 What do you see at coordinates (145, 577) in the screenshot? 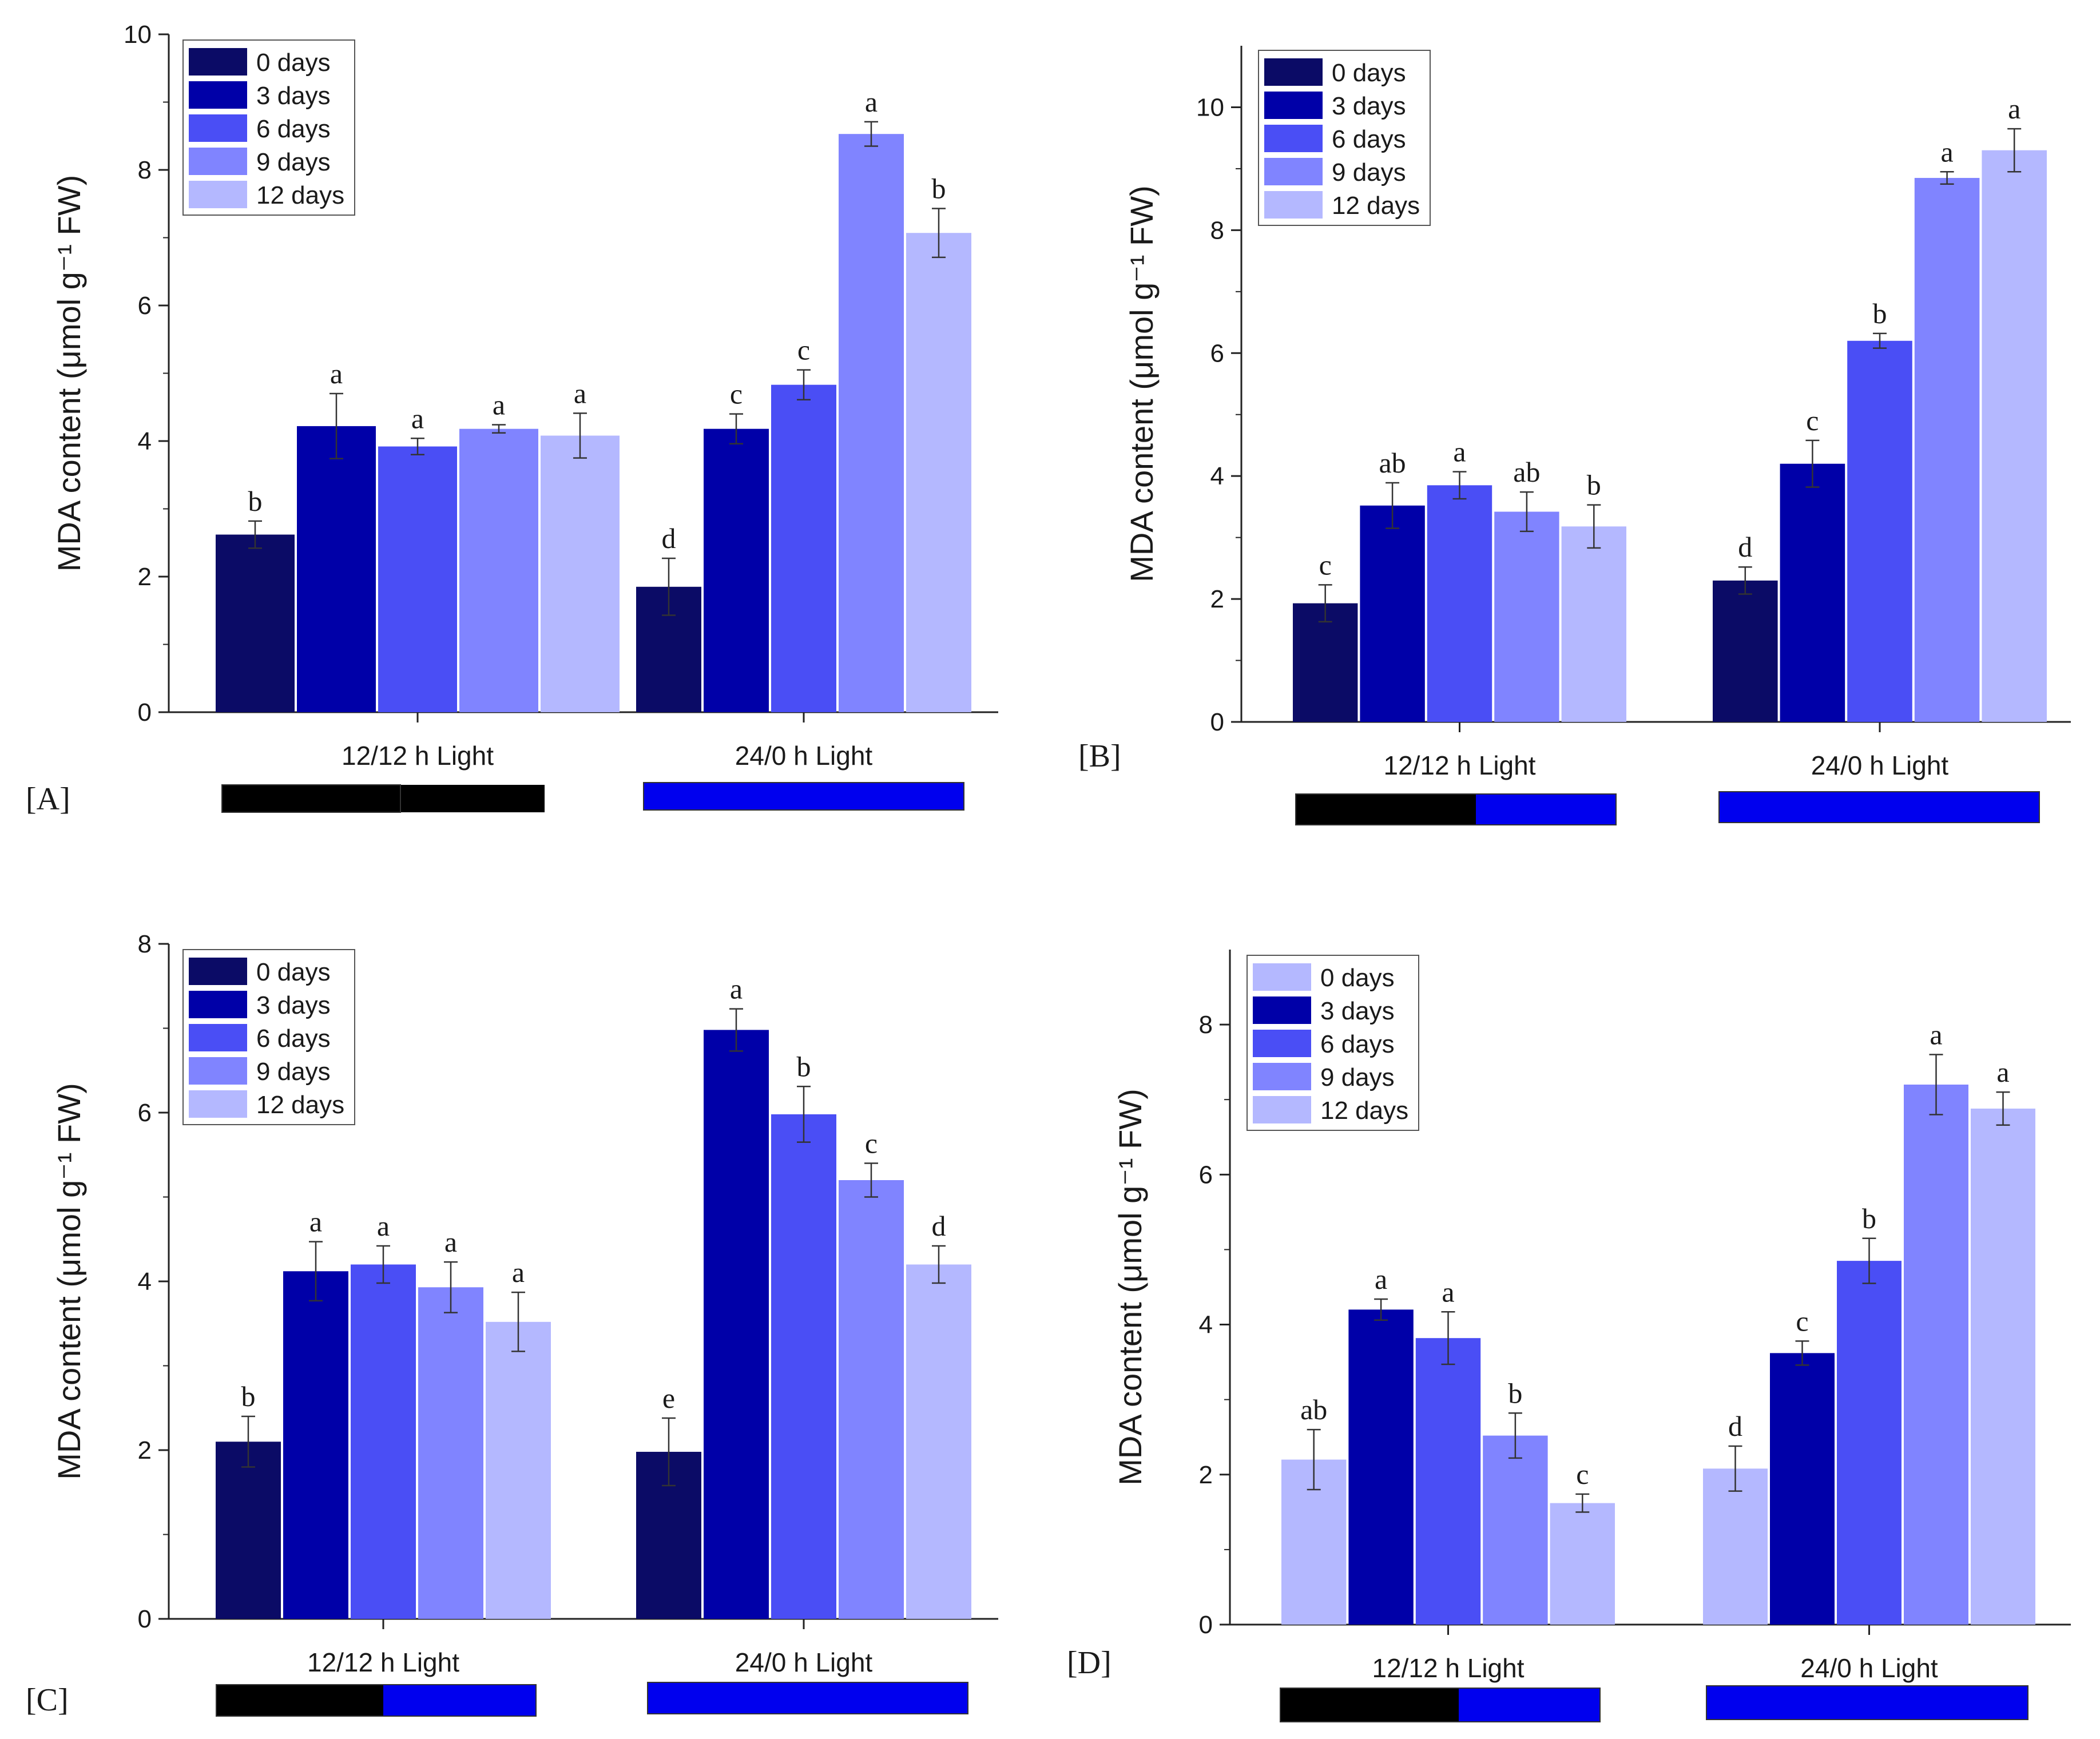
I see `y-tick-label: 2` at bounding box center [145, 577].